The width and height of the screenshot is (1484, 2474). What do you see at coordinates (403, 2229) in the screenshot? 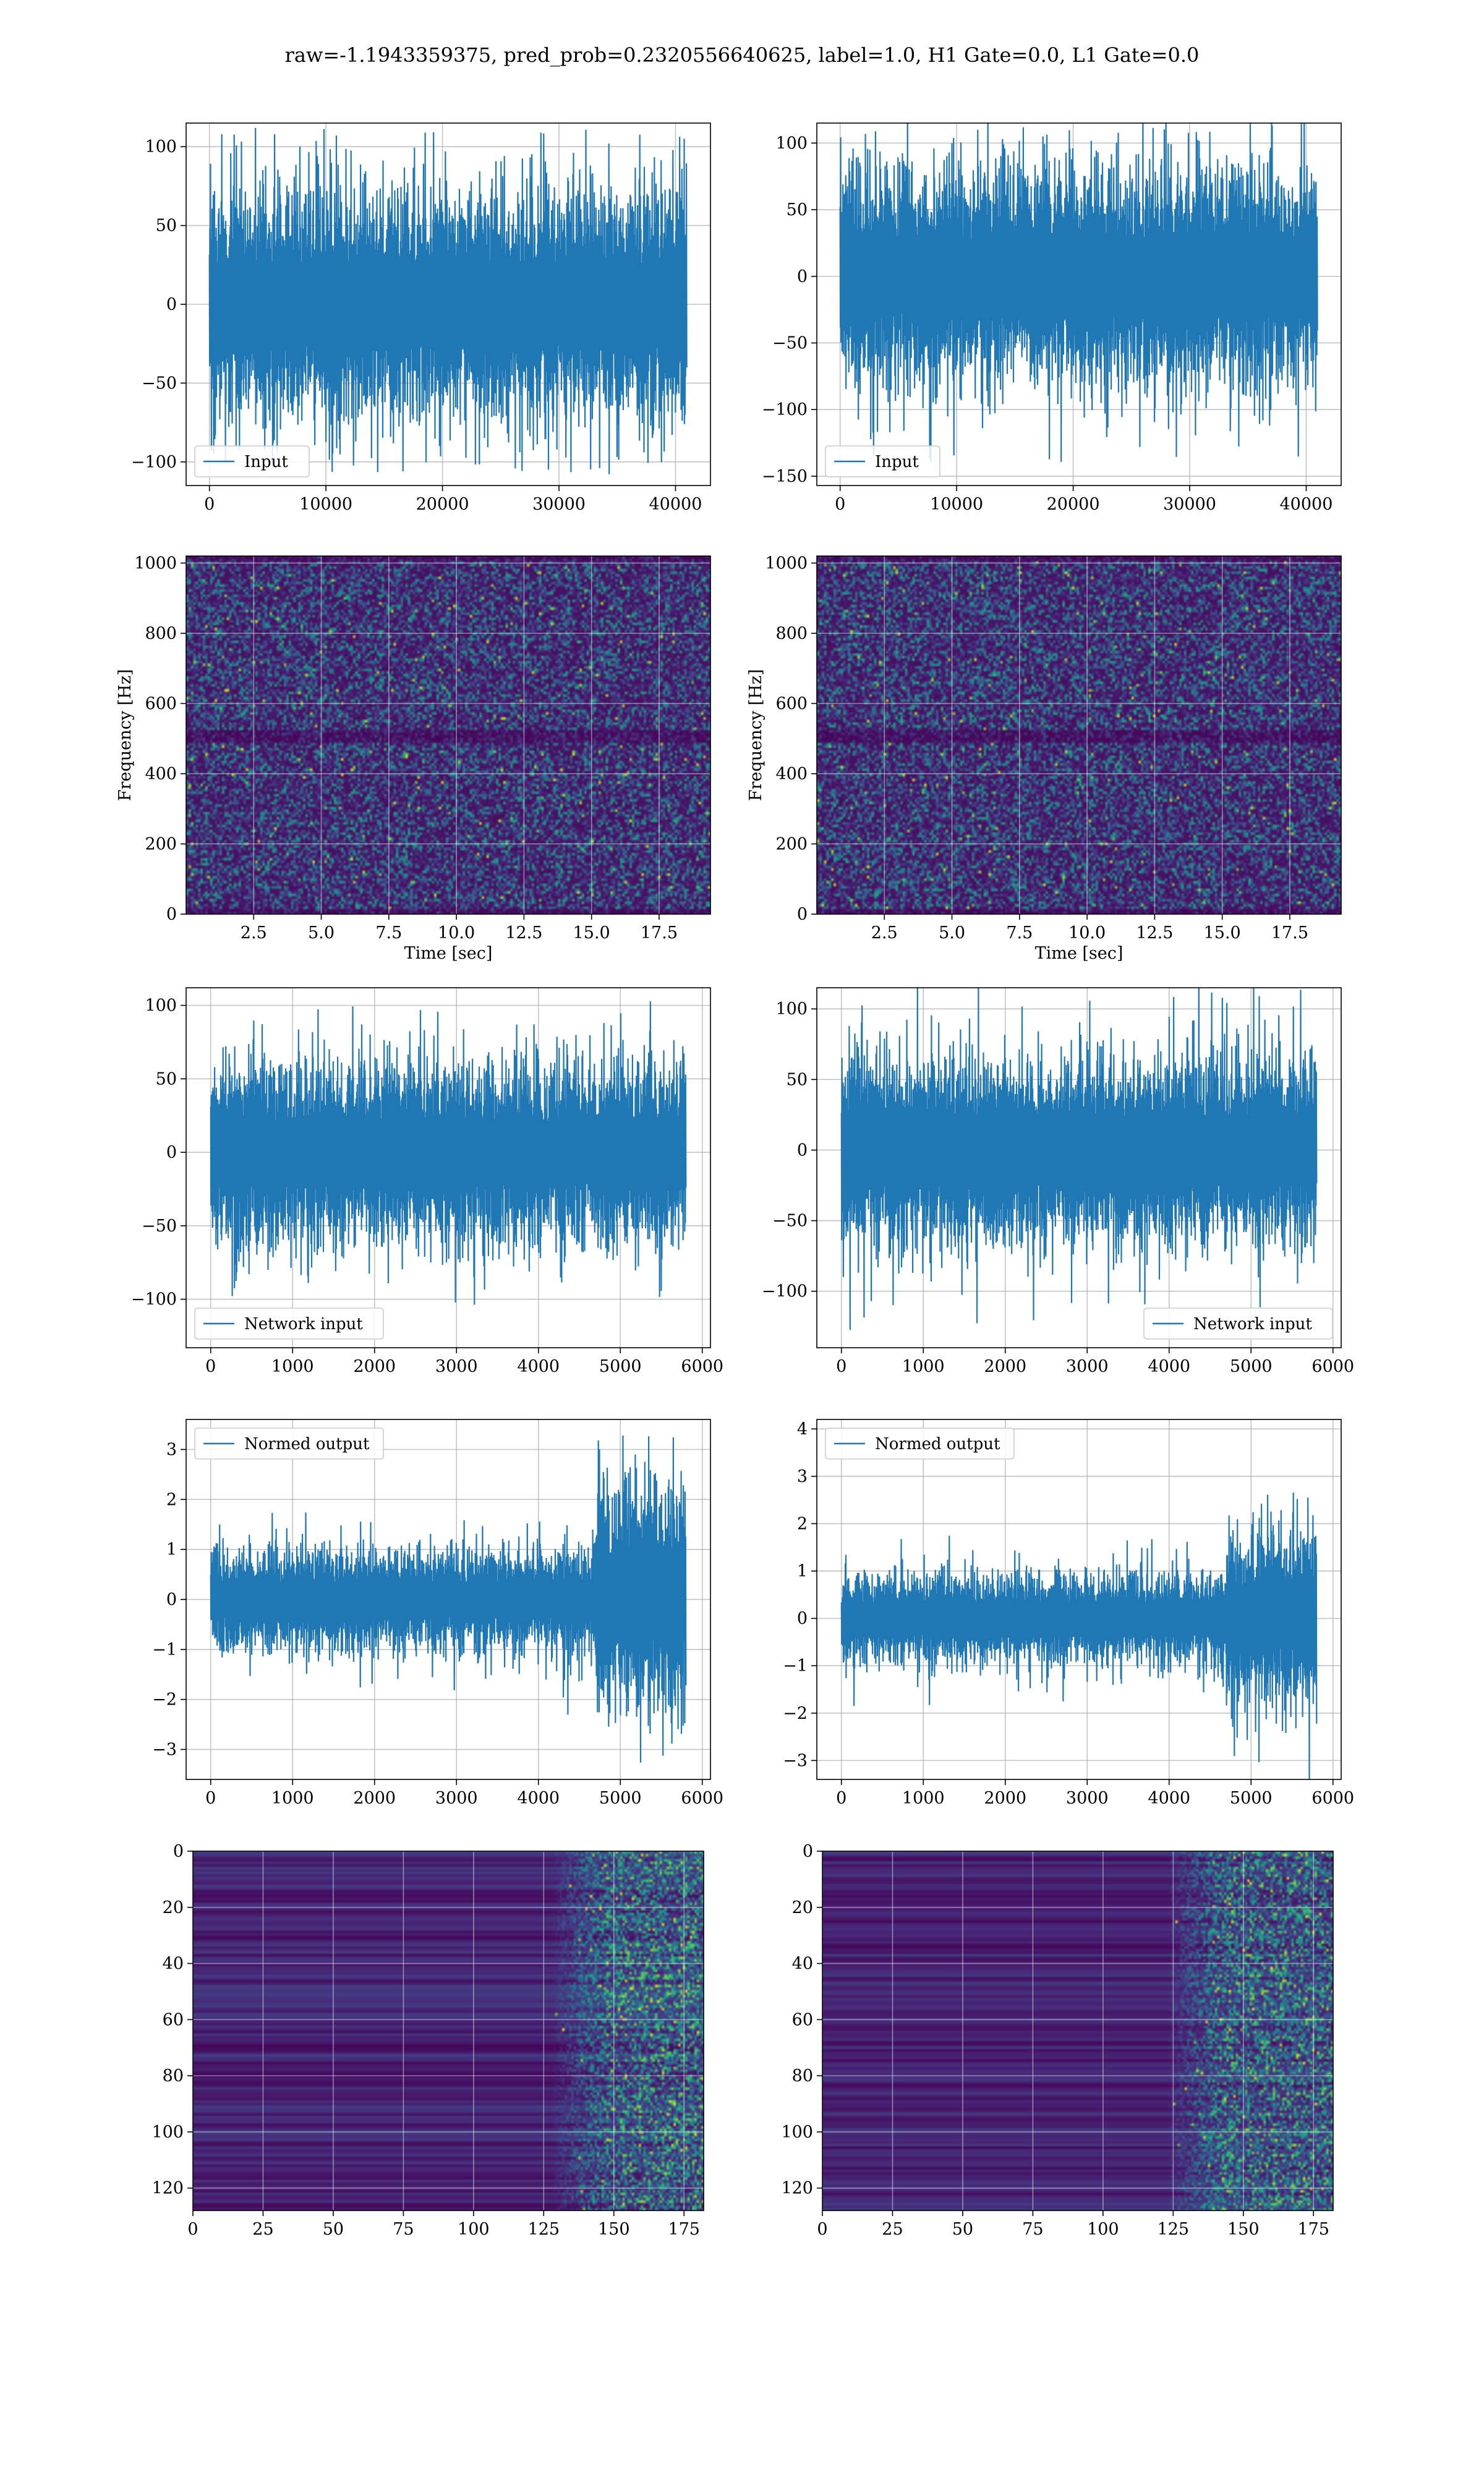
I see `x-tick-label: 75` at bounding box center [403, 2229].